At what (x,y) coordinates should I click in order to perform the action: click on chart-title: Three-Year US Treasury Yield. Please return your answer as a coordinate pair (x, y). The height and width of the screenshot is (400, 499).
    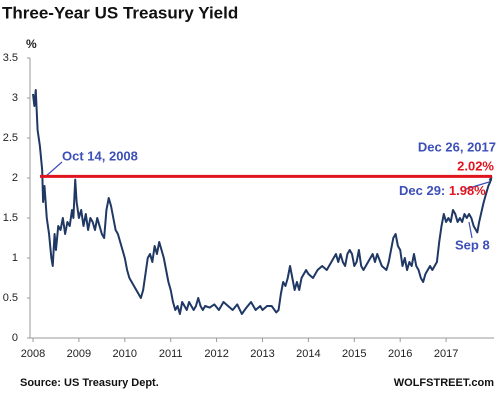
    Looking at the image, I should click on (120, 12).